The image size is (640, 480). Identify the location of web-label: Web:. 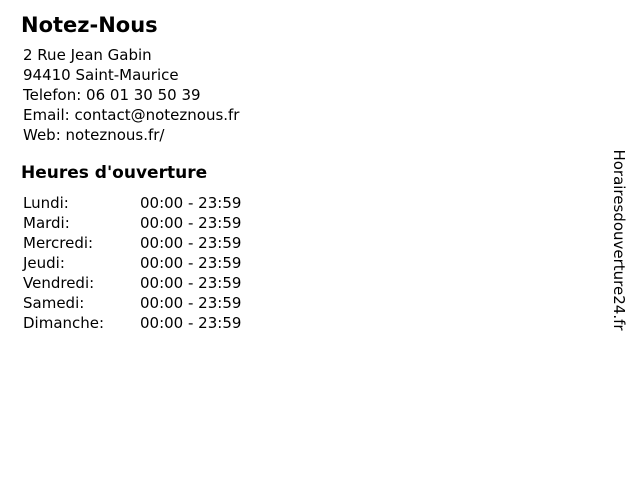
(42, 135).